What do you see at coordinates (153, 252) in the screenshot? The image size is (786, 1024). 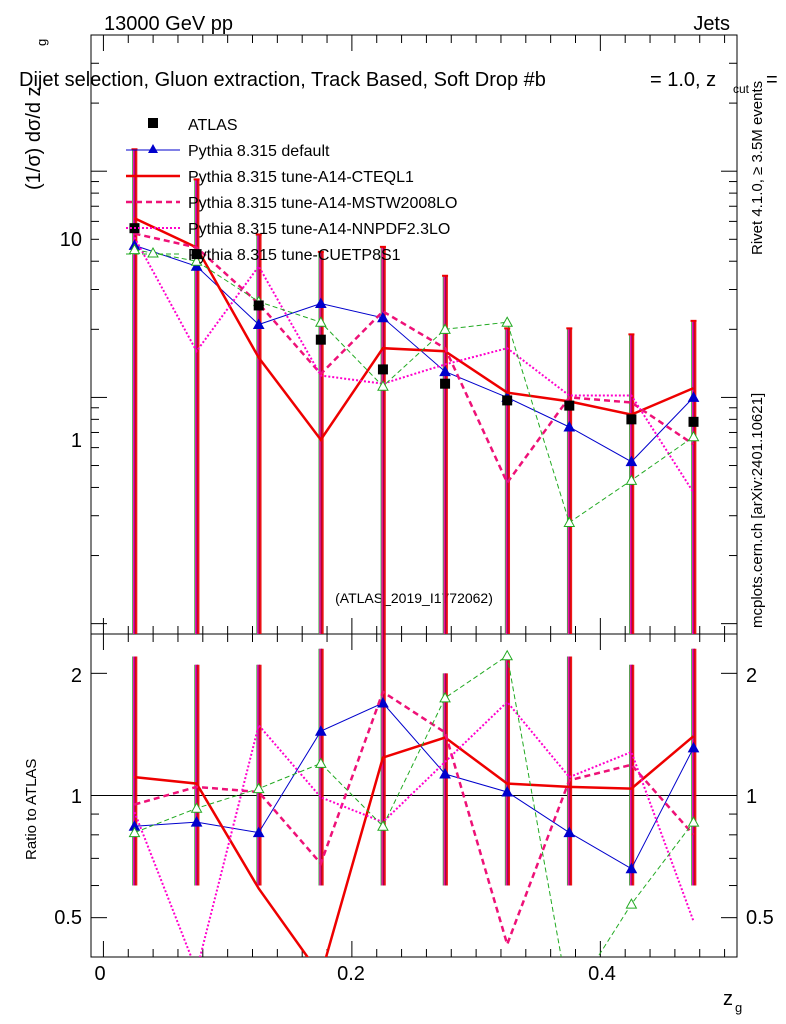 I see `legend-marker-cuetp8s1` at bounding box center [153, 252].